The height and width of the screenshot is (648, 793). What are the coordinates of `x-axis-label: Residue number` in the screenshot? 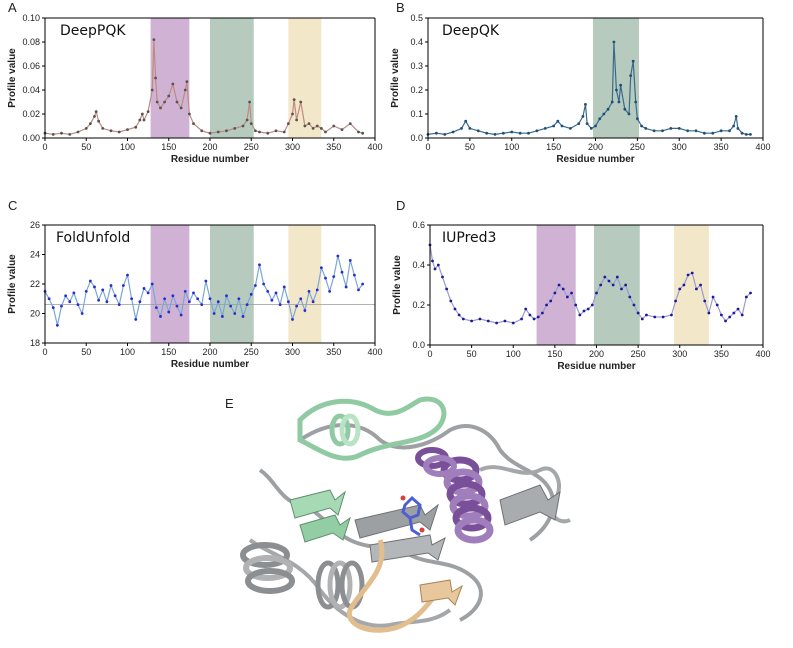 It's located at (596, 366).